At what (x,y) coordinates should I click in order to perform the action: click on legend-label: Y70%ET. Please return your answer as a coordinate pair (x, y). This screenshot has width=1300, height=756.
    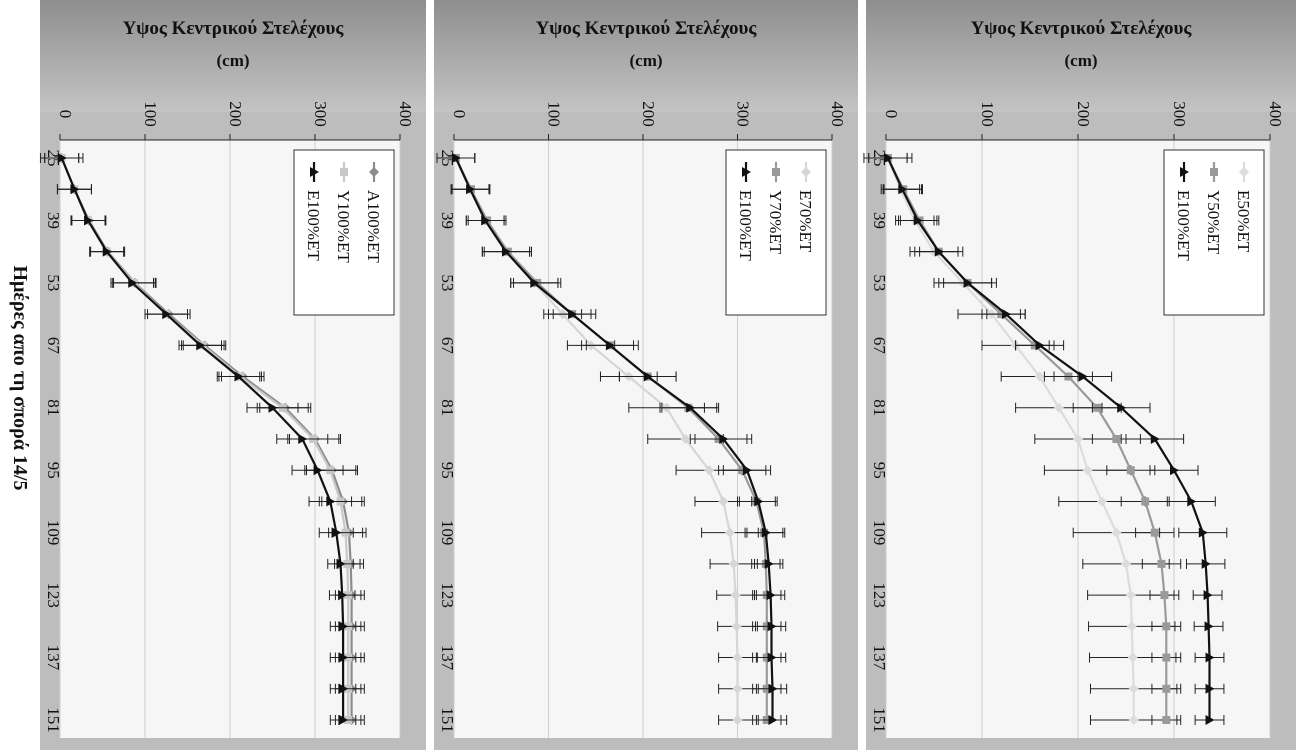
    Looking at the image, I should click on (775, 222).